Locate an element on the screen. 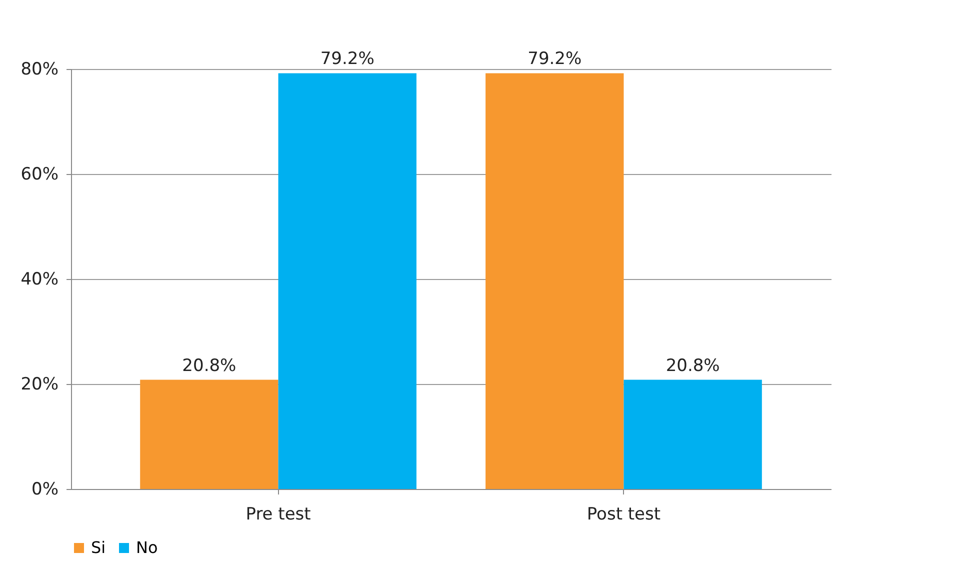 The width and height of the screenshot is (960, 582). y-tick-label: 40% is located at coordinates (39, 280).